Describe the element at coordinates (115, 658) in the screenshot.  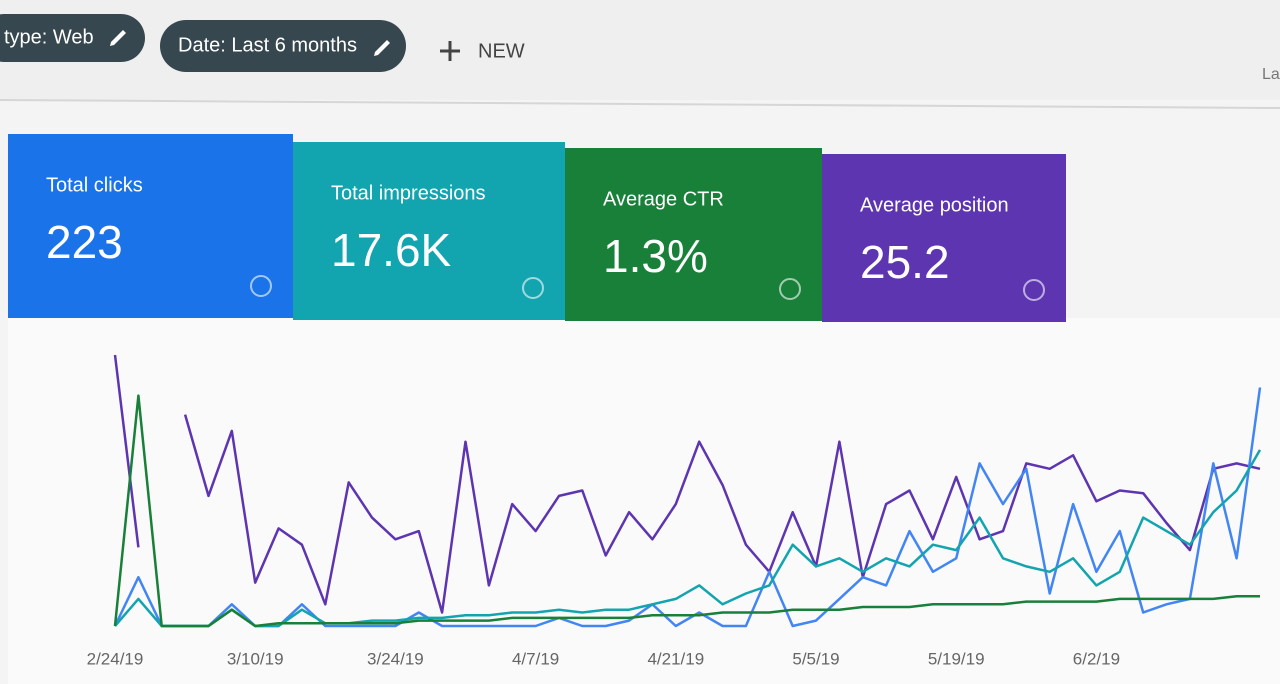
I see `x-tick-label: 2/24/19` at that location.